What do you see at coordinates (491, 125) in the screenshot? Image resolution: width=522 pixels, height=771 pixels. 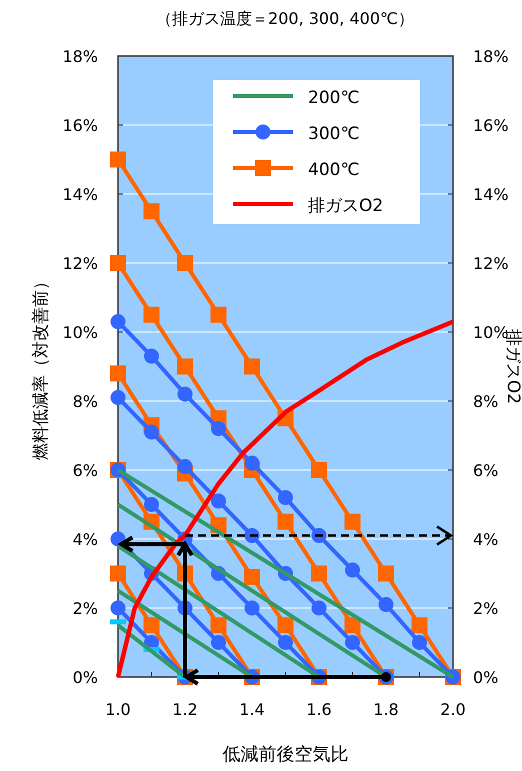 I see `y2-tick-label: 16%` at bounding box center [491, 125].